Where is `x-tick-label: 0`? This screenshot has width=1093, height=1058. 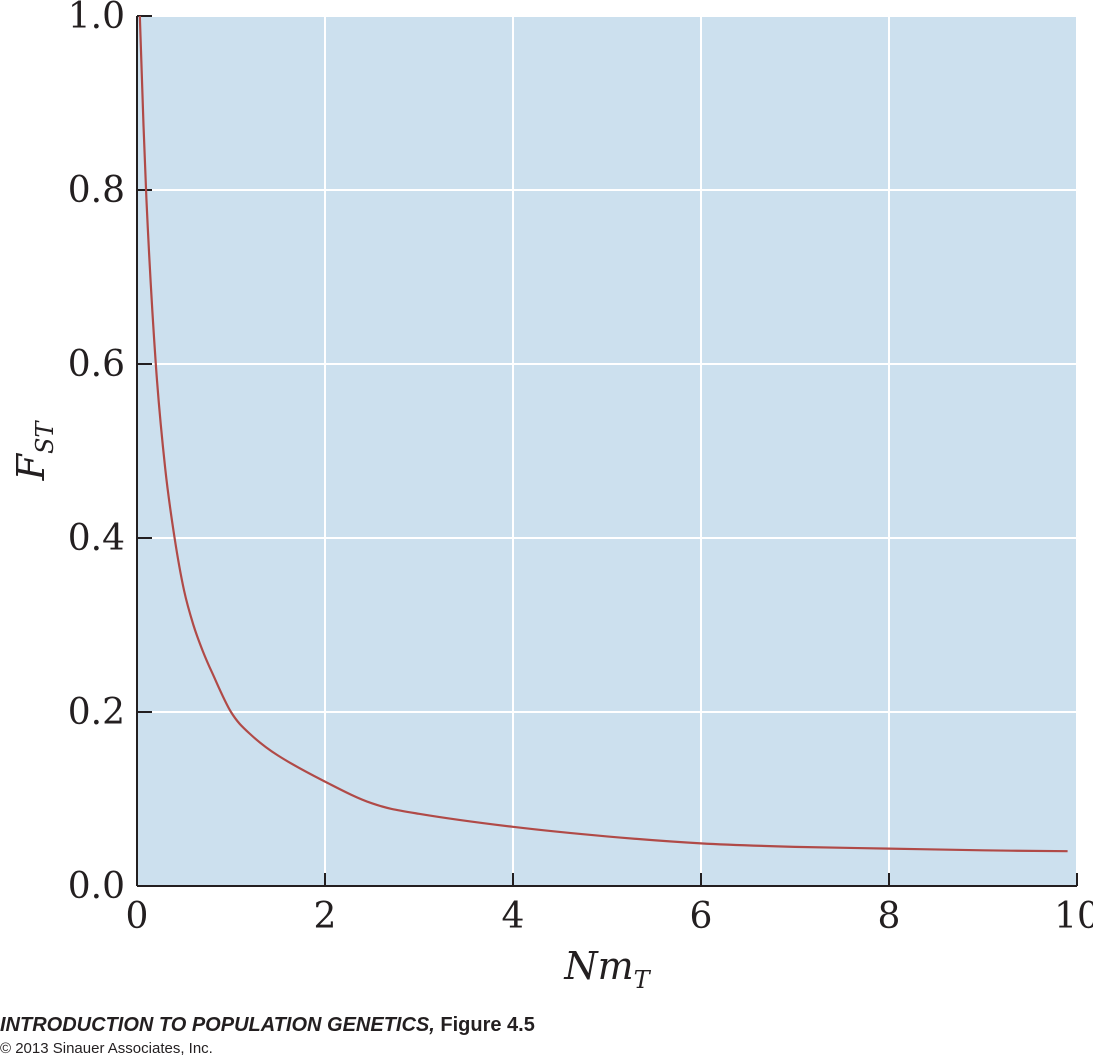 x-tick-label: 0 is located at coordinates (137, 916).